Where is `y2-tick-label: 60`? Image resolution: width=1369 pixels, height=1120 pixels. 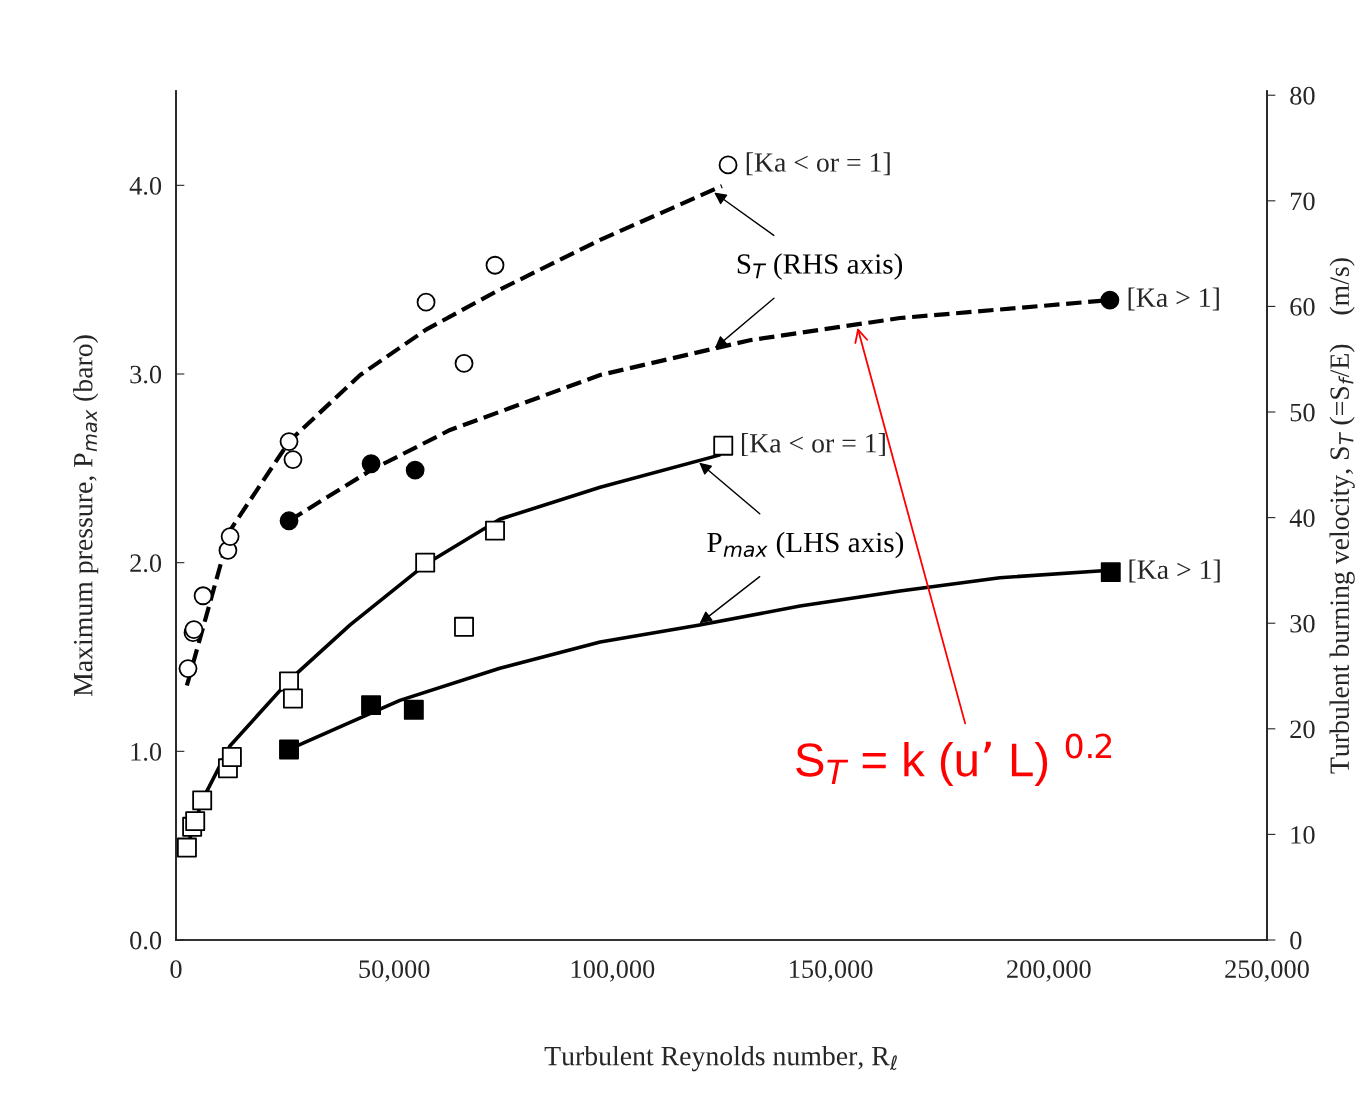 y2-tick-label: 60 is located at coordinates (1302, 307).